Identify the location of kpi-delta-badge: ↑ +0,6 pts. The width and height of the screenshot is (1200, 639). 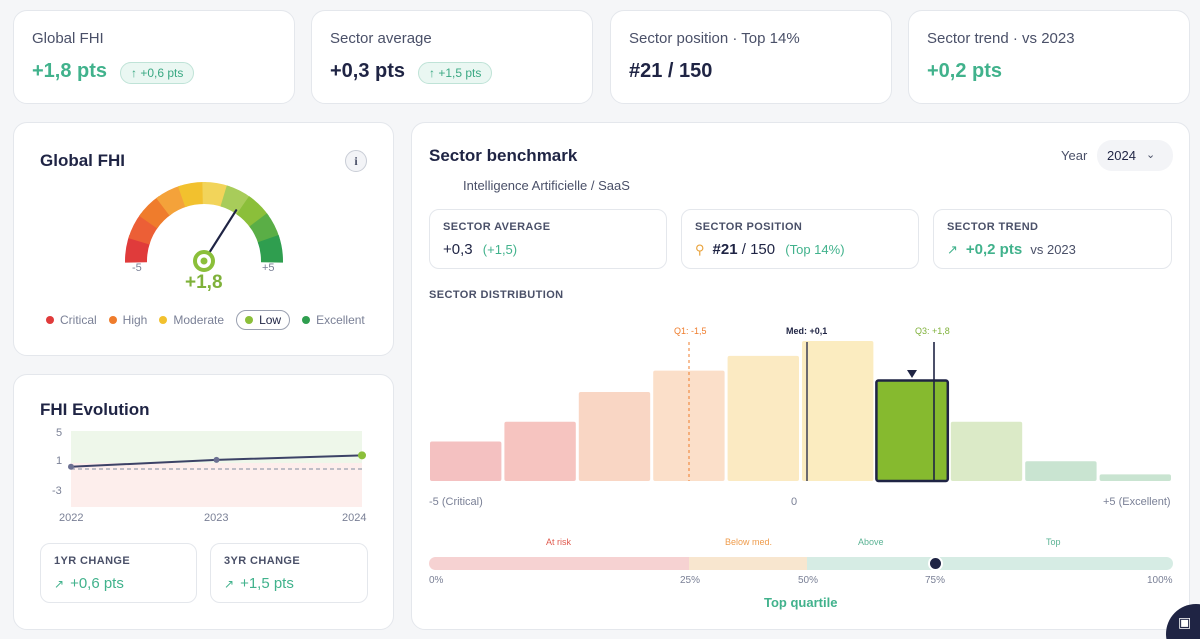
(157, 73).